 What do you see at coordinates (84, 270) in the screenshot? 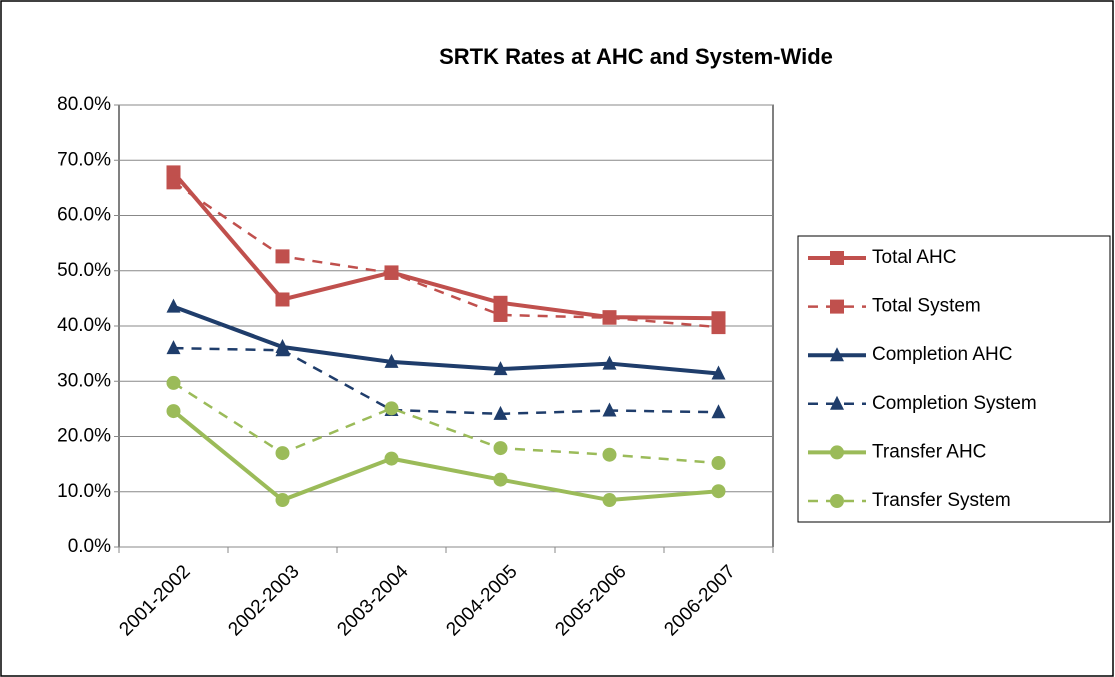
I see `y-tick-label: 50.0%` at bounding box center [84, 270].